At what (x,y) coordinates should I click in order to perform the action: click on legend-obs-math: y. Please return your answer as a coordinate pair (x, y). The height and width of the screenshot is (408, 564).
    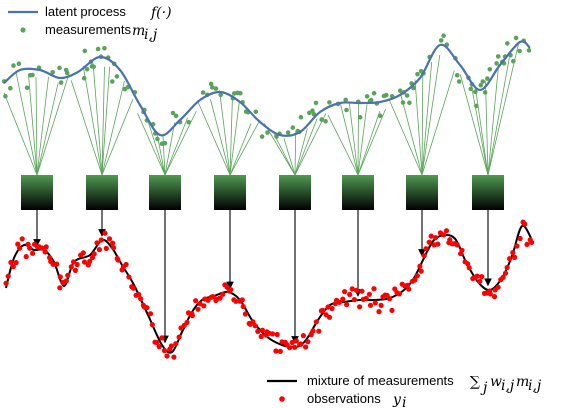
    Looking at the image, I should click on (397, 400).